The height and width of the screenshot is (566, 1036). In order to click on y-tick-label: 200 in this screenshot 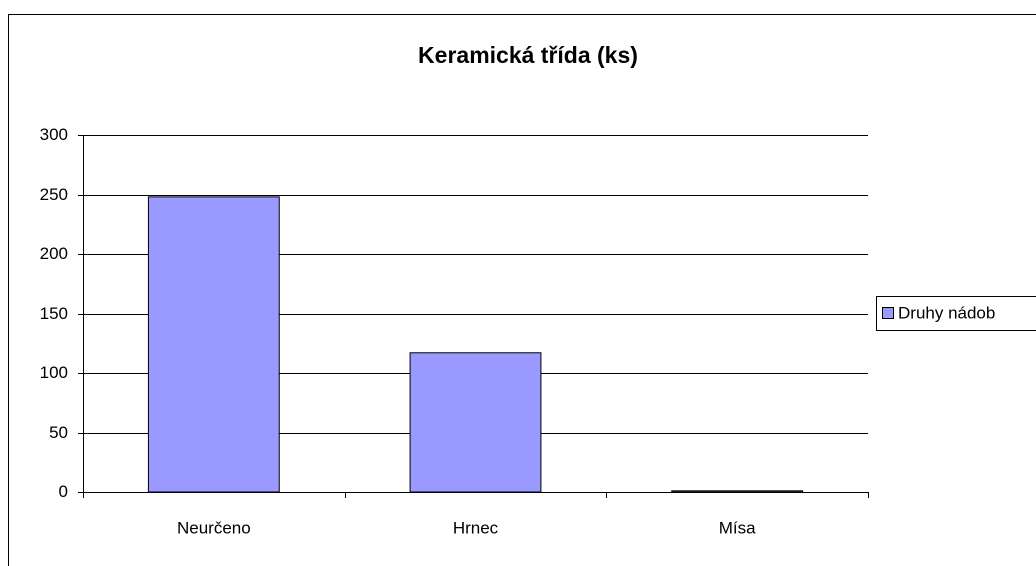, I will do `click(54, 253)`.